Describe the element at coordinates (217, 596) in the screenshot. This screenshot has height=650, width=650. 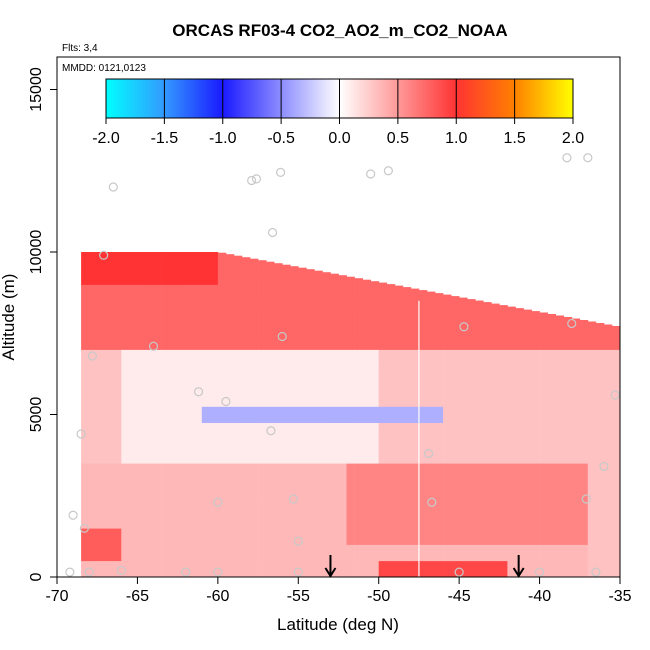
I see `x-tick-label: -60` at that location.